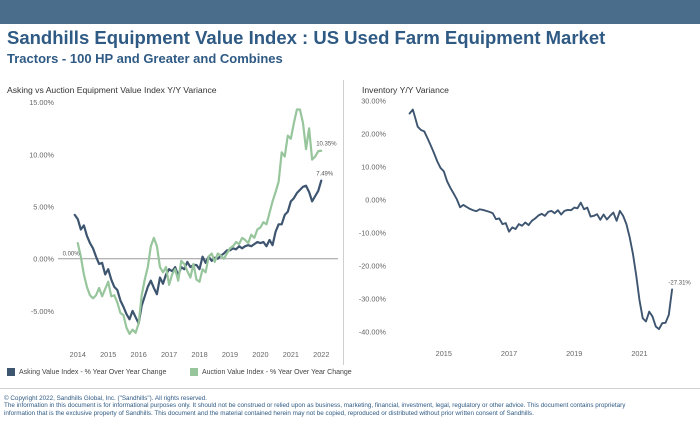 The width and height of the screenshot is (700, 425). I want to click on header-bar, so click(350, 12).